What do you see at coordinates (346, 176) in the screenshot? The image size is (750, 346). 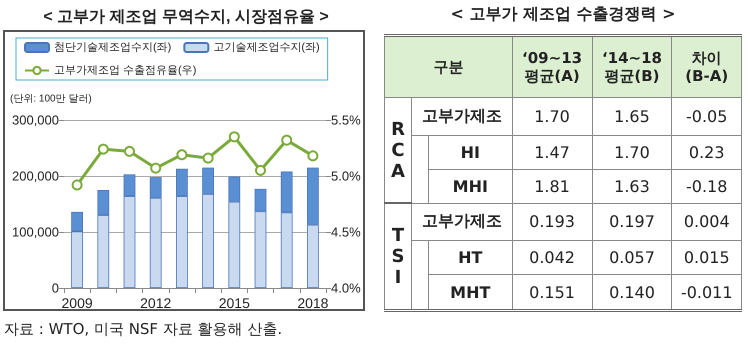 I see `y2-tick-label: 5.0%` at bounding box center [346, 176].